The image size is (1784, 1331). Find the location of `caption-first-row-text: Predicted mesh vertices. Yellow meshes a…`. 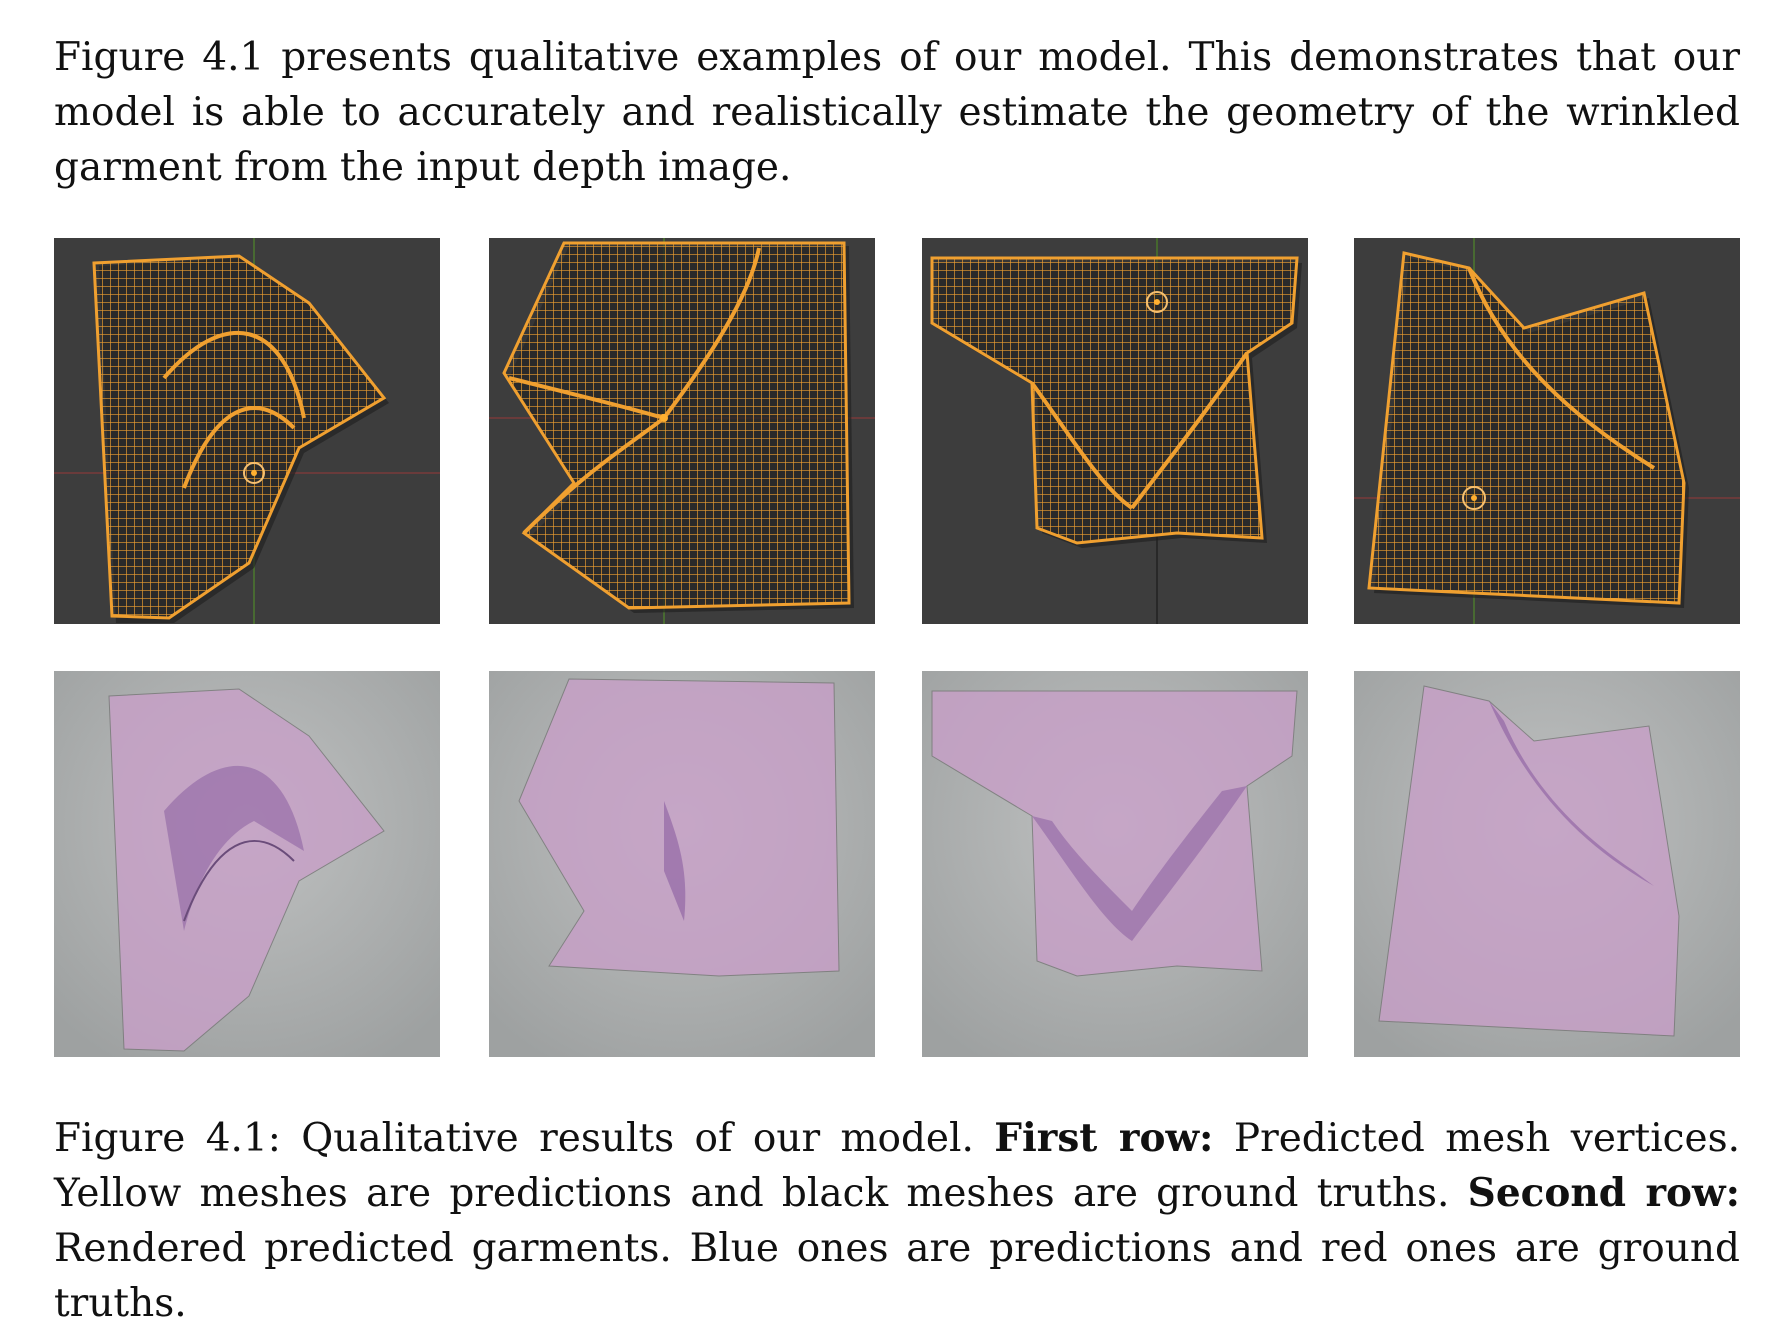

caption-first-row-text: Predicted mesh vertices. Yellow meshes a… is located at coordinates (897, 1166).